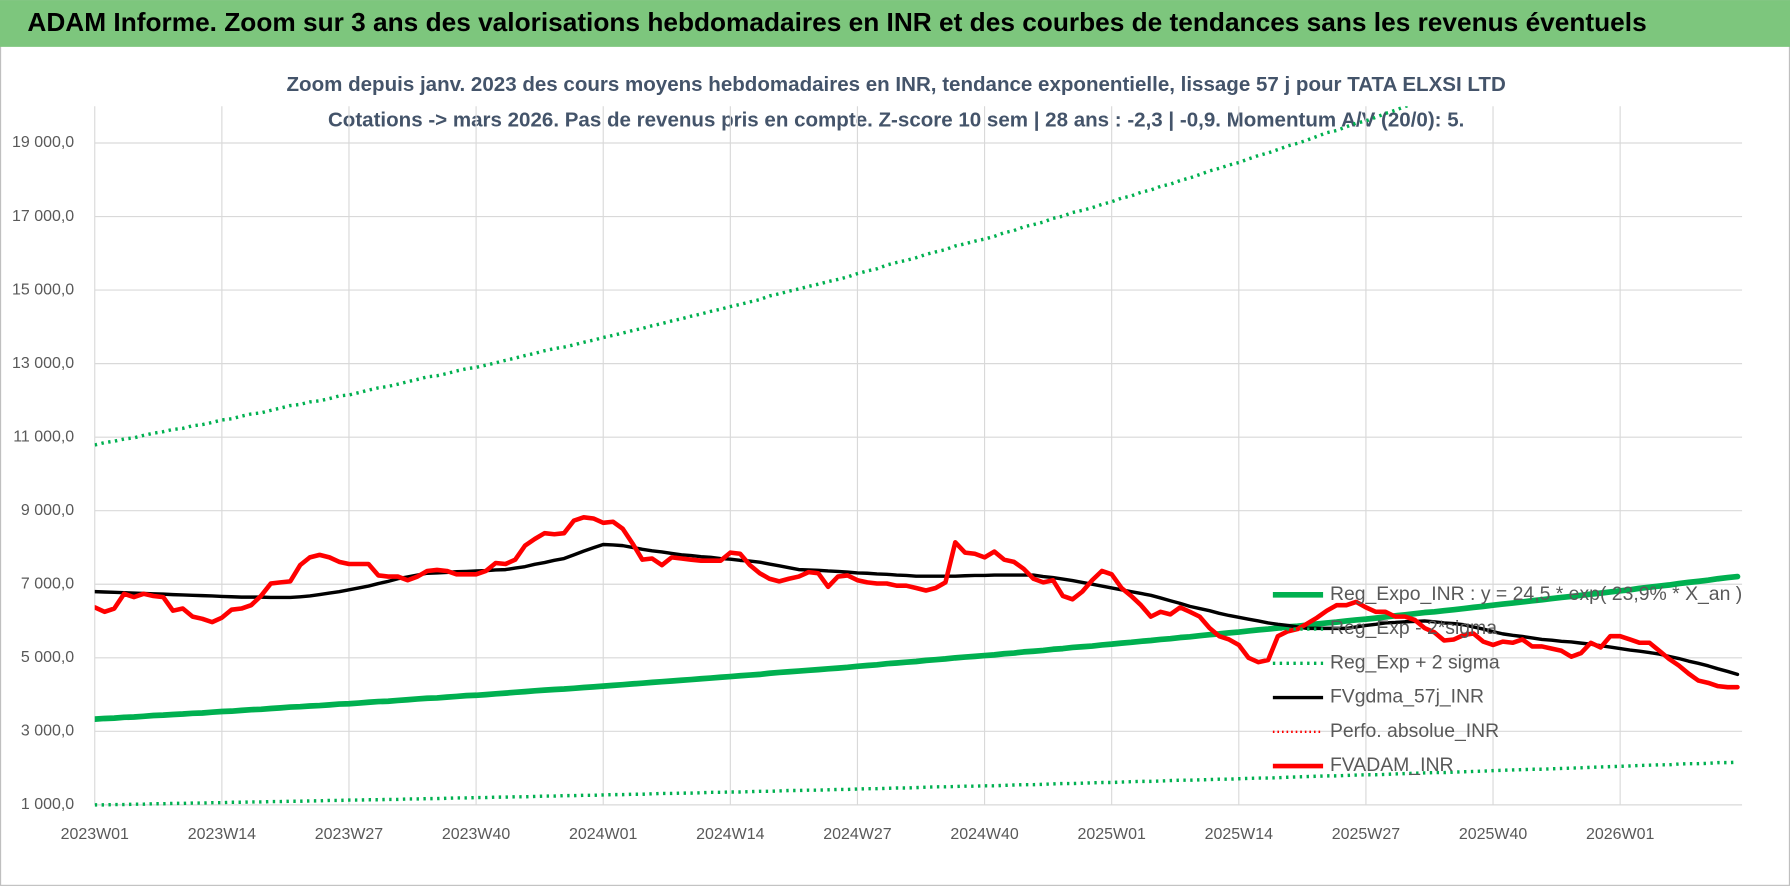 Image resolution: width=1790 pixels, height=886 pixels. Describe the element at coordinates (43, 142) in the screenshot. I see `y-tick-label: 19 000,0` at that location.